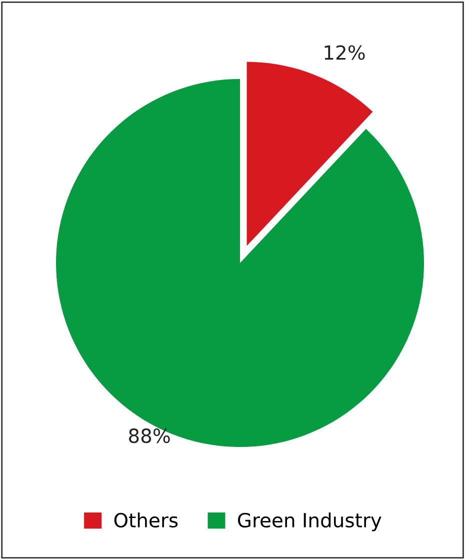 This screenshot has height=560, width=466. What do you see at coordinates (310, 522) in the screenshot?
I see `legend-label: Green Industry` at bounding box center [310, 522].